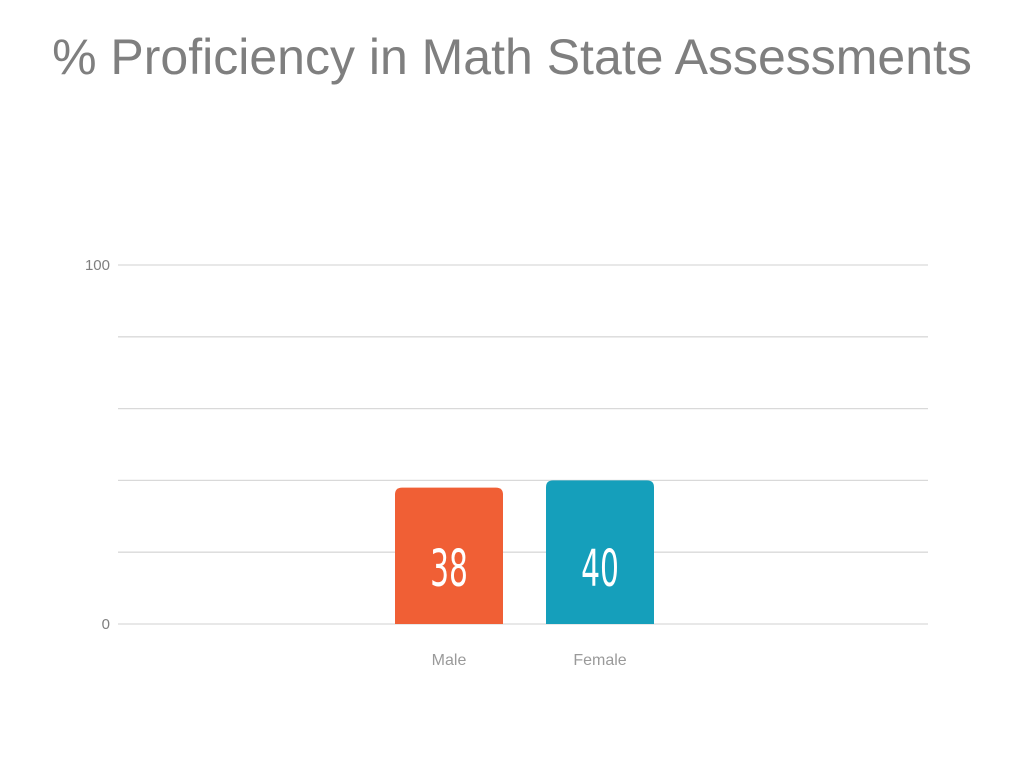 This screenshot has height=768, width=1024. What do you see at coordinates (106, 624) in the screenshot?
I see `y-tick-label: 0` at bounding box center [106, 624].